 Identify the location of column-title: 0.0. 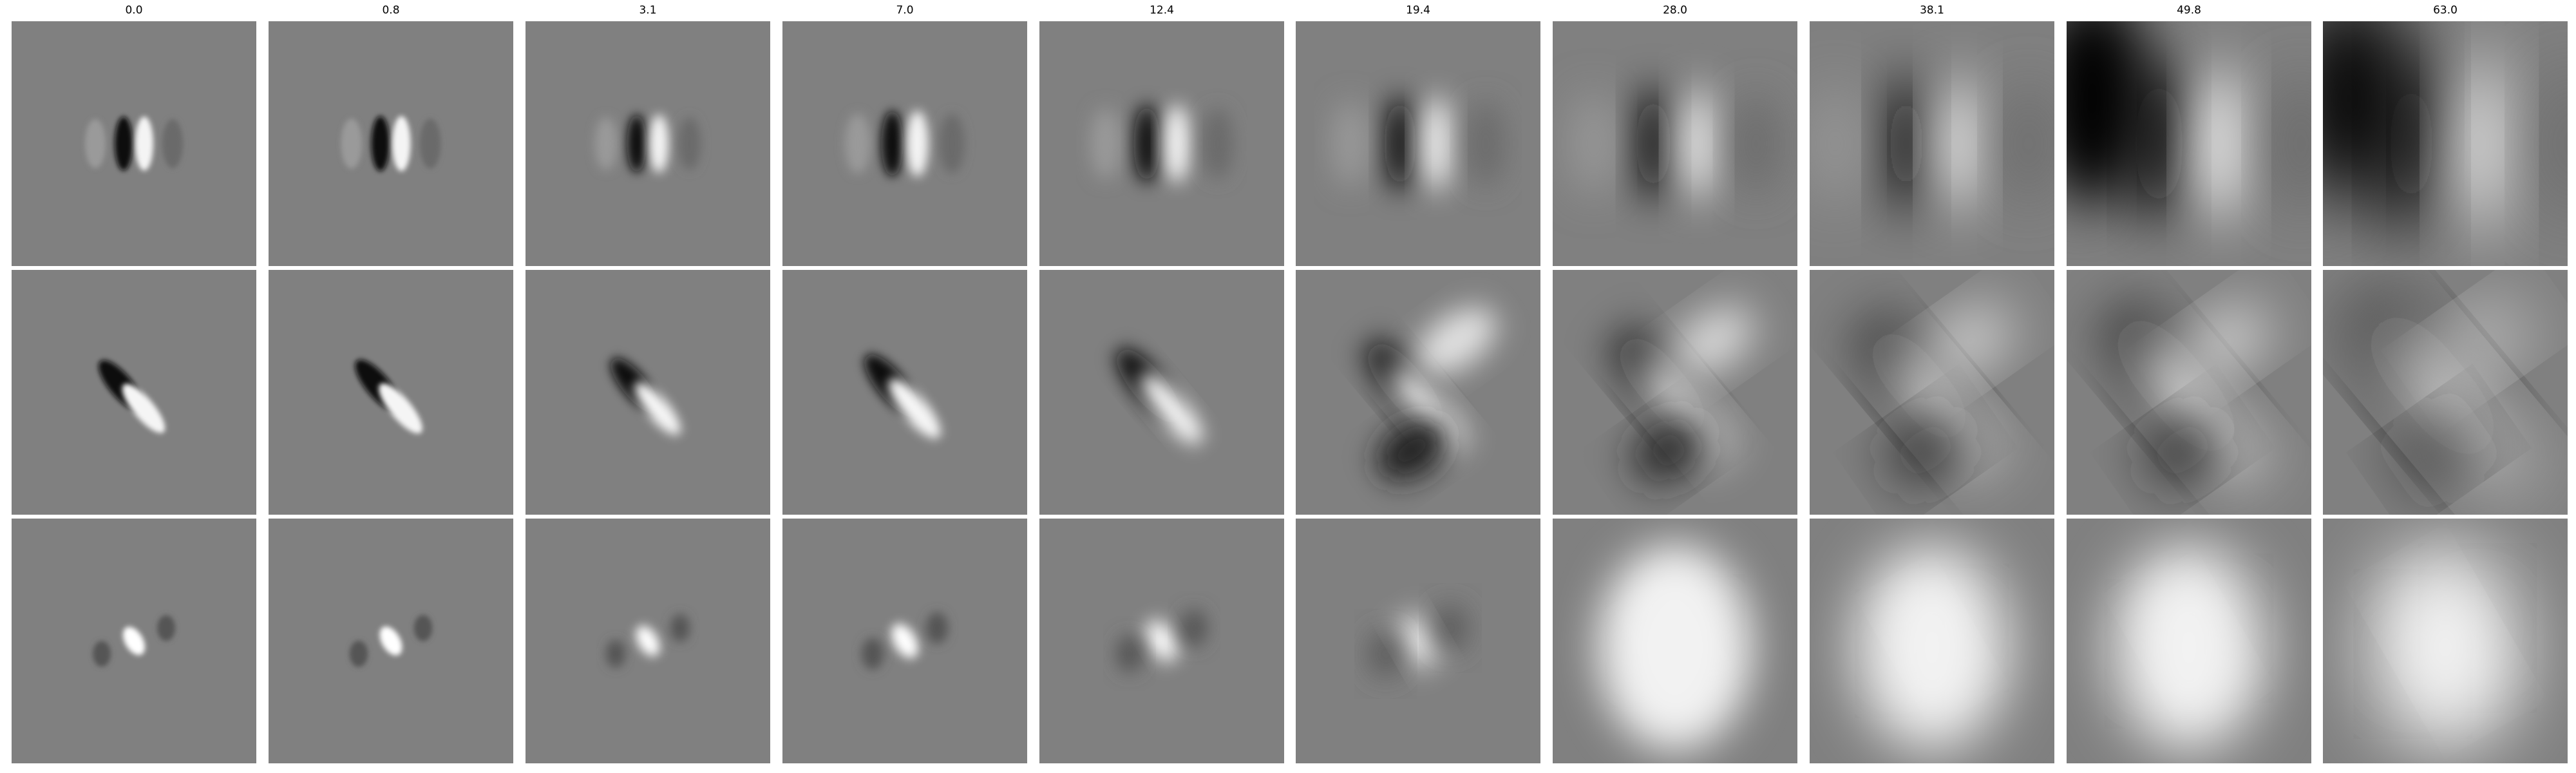
(134, 10).